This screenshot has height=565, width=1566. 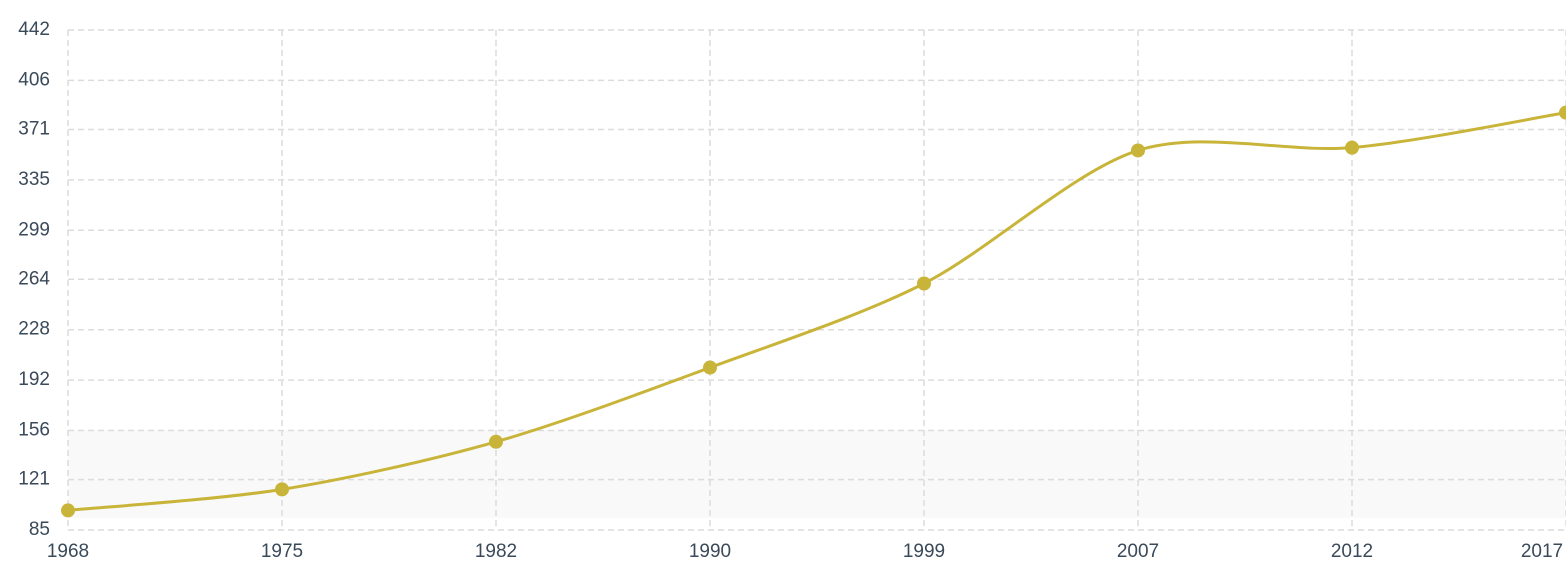 I want to click on x-tick-label: 1975, so click(x=282, y=551).